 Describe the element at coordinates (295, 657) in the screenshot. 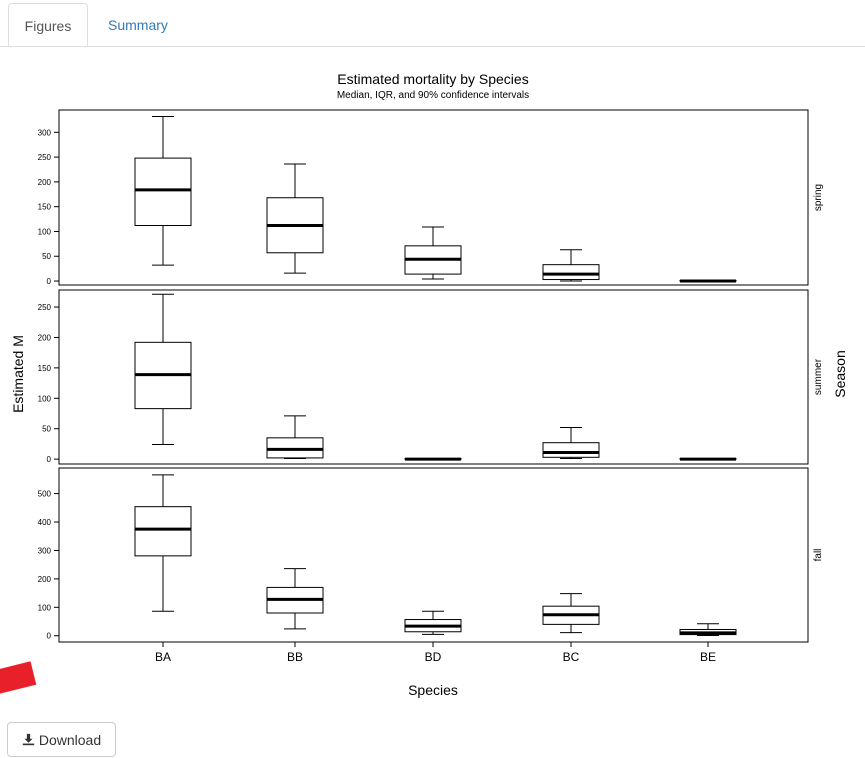

I see `x-tick-label: BB` at that location.